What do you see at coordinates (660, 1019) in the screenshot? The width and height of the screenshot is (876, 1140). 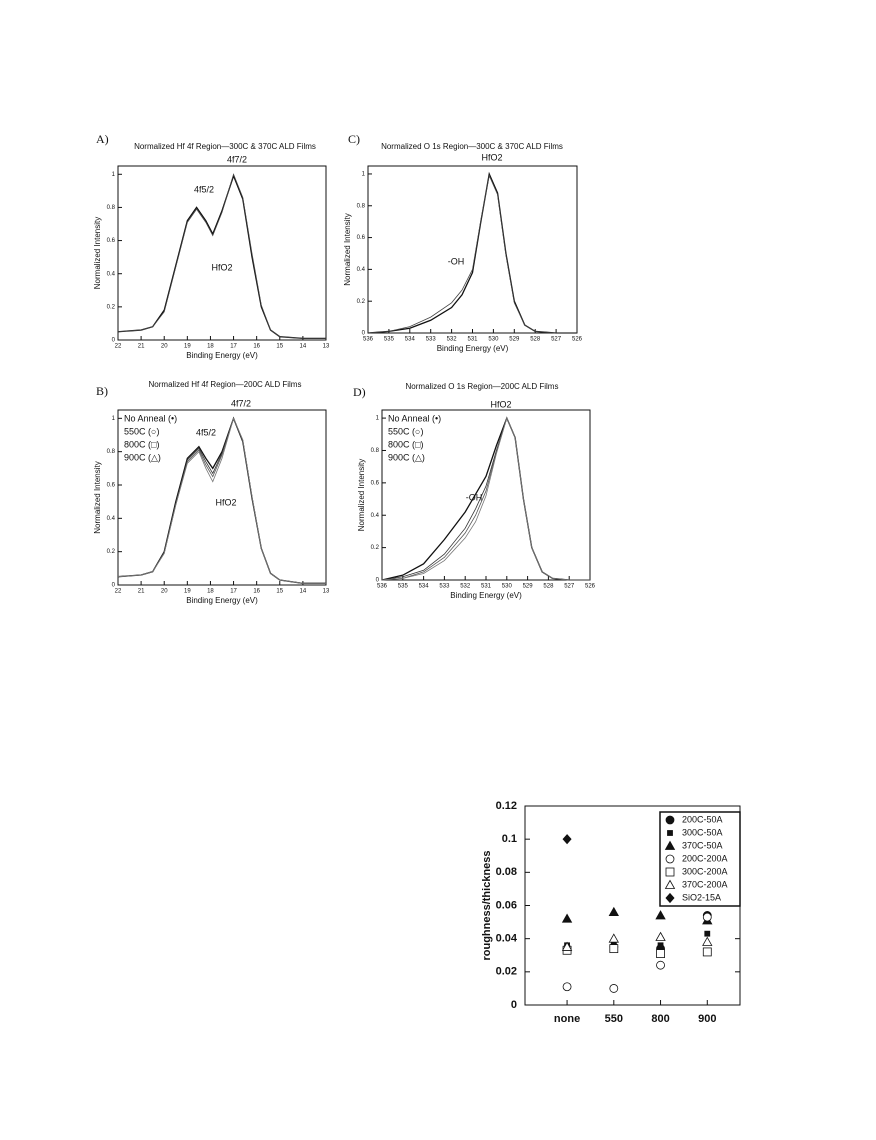 I see `x-tick-label: 800` at bounding box center [660, 1019].